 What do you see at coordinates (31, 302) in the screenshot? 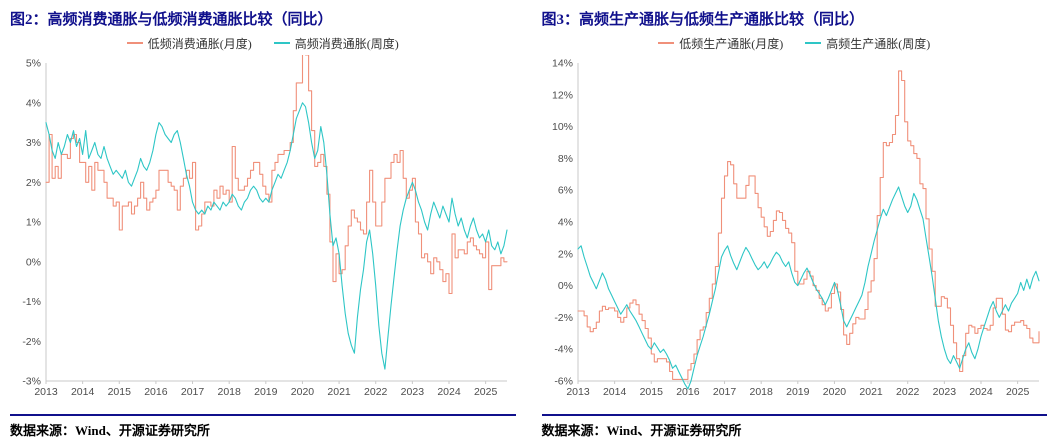
I see `svg-text: -1%` at bounding box center [31, 302].